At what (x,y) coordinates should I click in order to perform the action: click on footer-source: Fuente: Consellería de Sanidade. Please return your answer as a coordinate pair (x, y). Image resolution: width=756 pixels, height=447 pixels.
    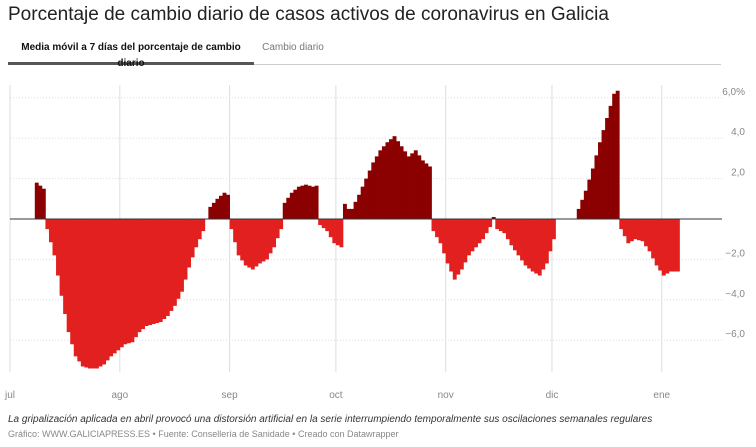
    Looking at the image, I should click on (224, 434).